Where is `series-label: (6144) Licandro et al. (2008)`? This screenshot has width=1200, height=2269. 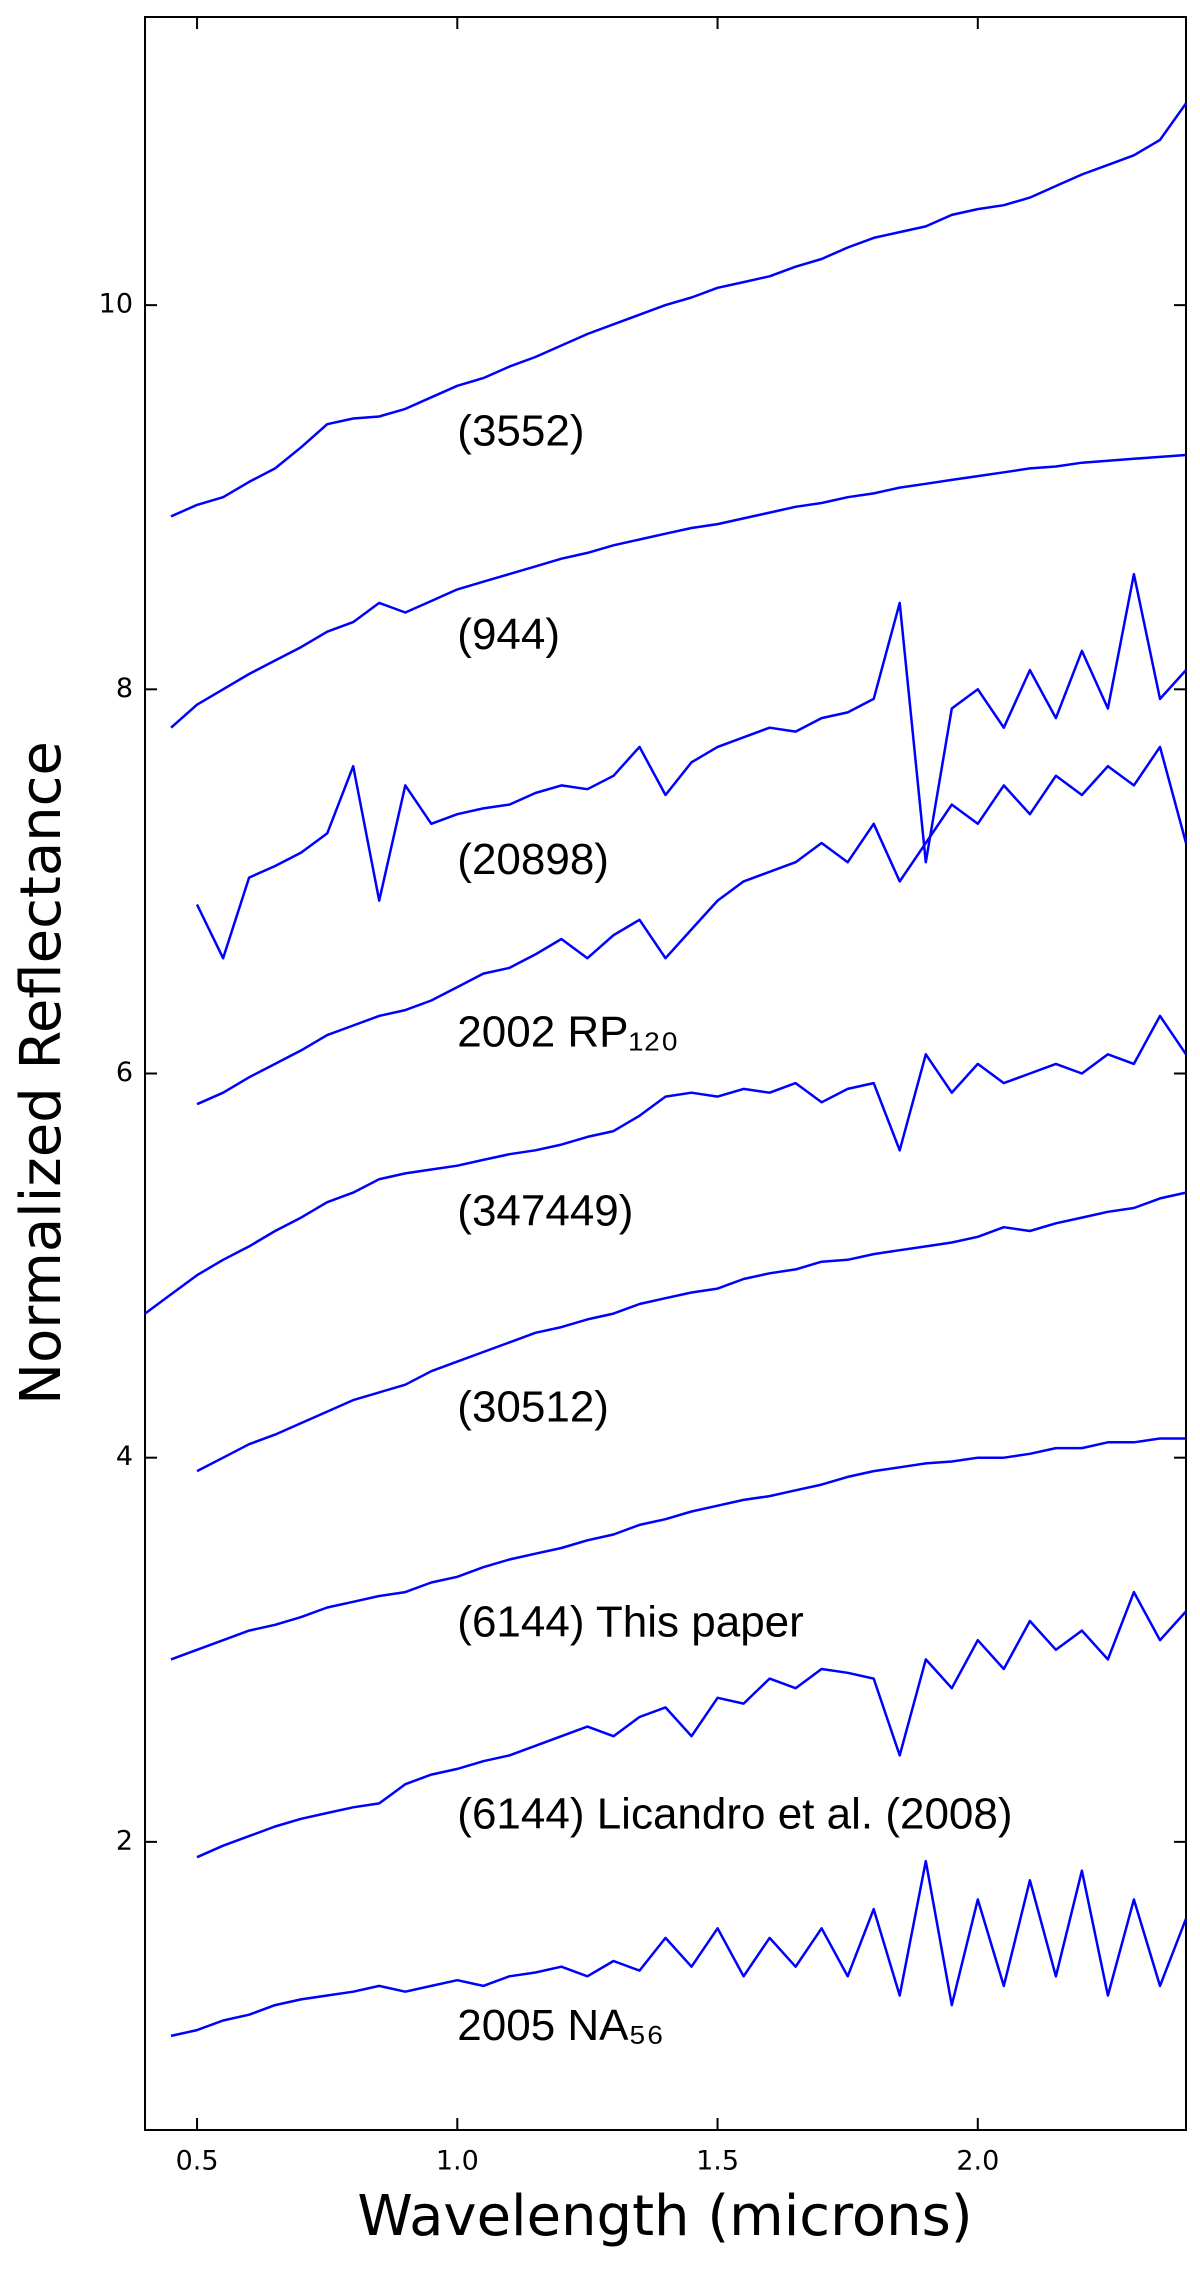
series-label: (6144) Licandro et al. (2008) is located at coordinates (734, 1813).